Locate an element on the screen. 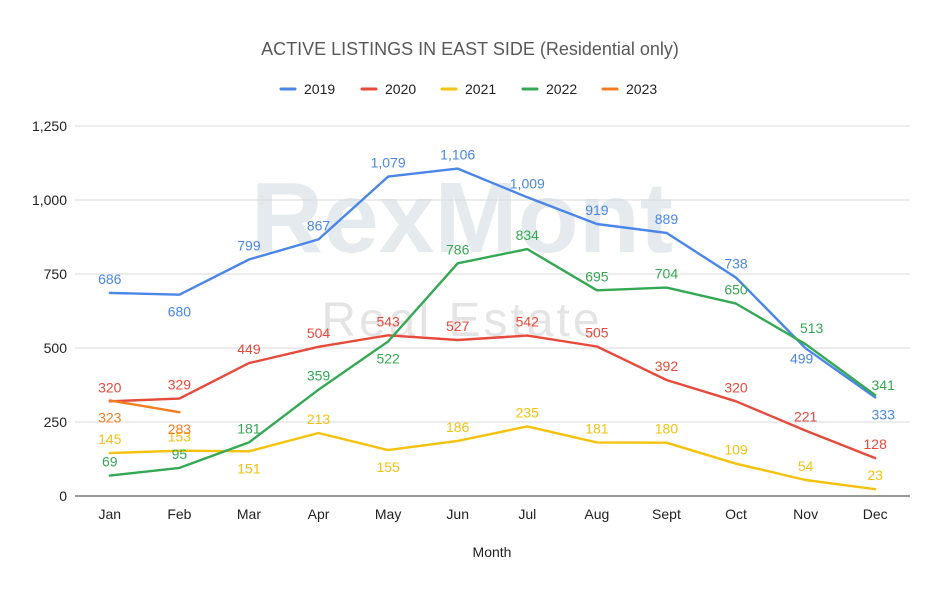  data-label: 128 is located at coordinates (876, 444).